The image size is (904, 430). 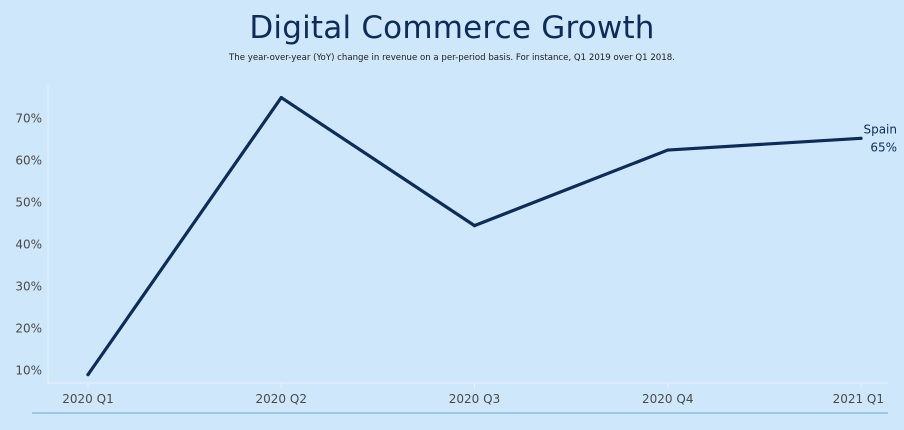 I want to click on x-tick-label: 2021 Q1, so click(x=858, y=399).